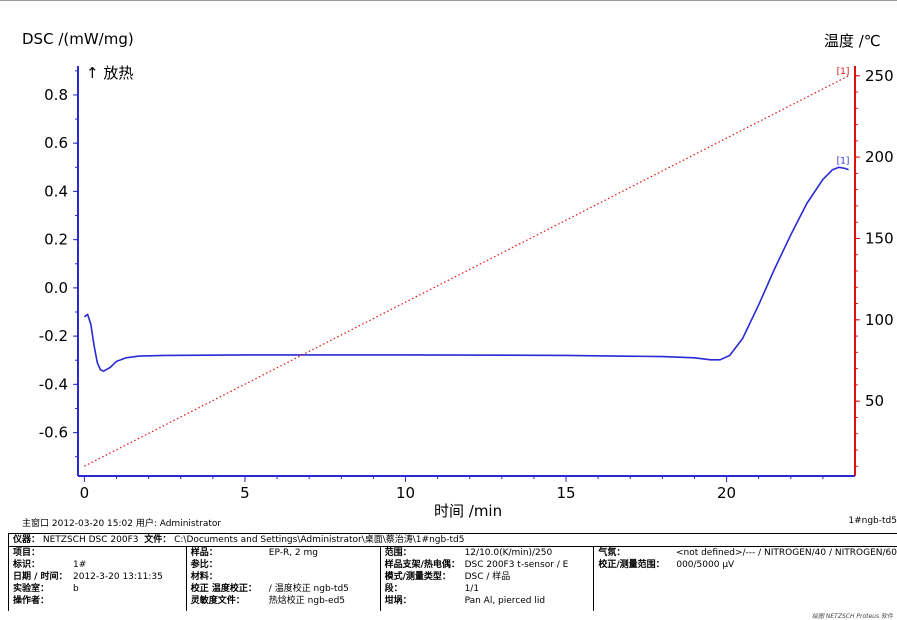  I want to click on info-row: 日期 / 时间： 2012-3-20 13:11:35, so click(99, 577).